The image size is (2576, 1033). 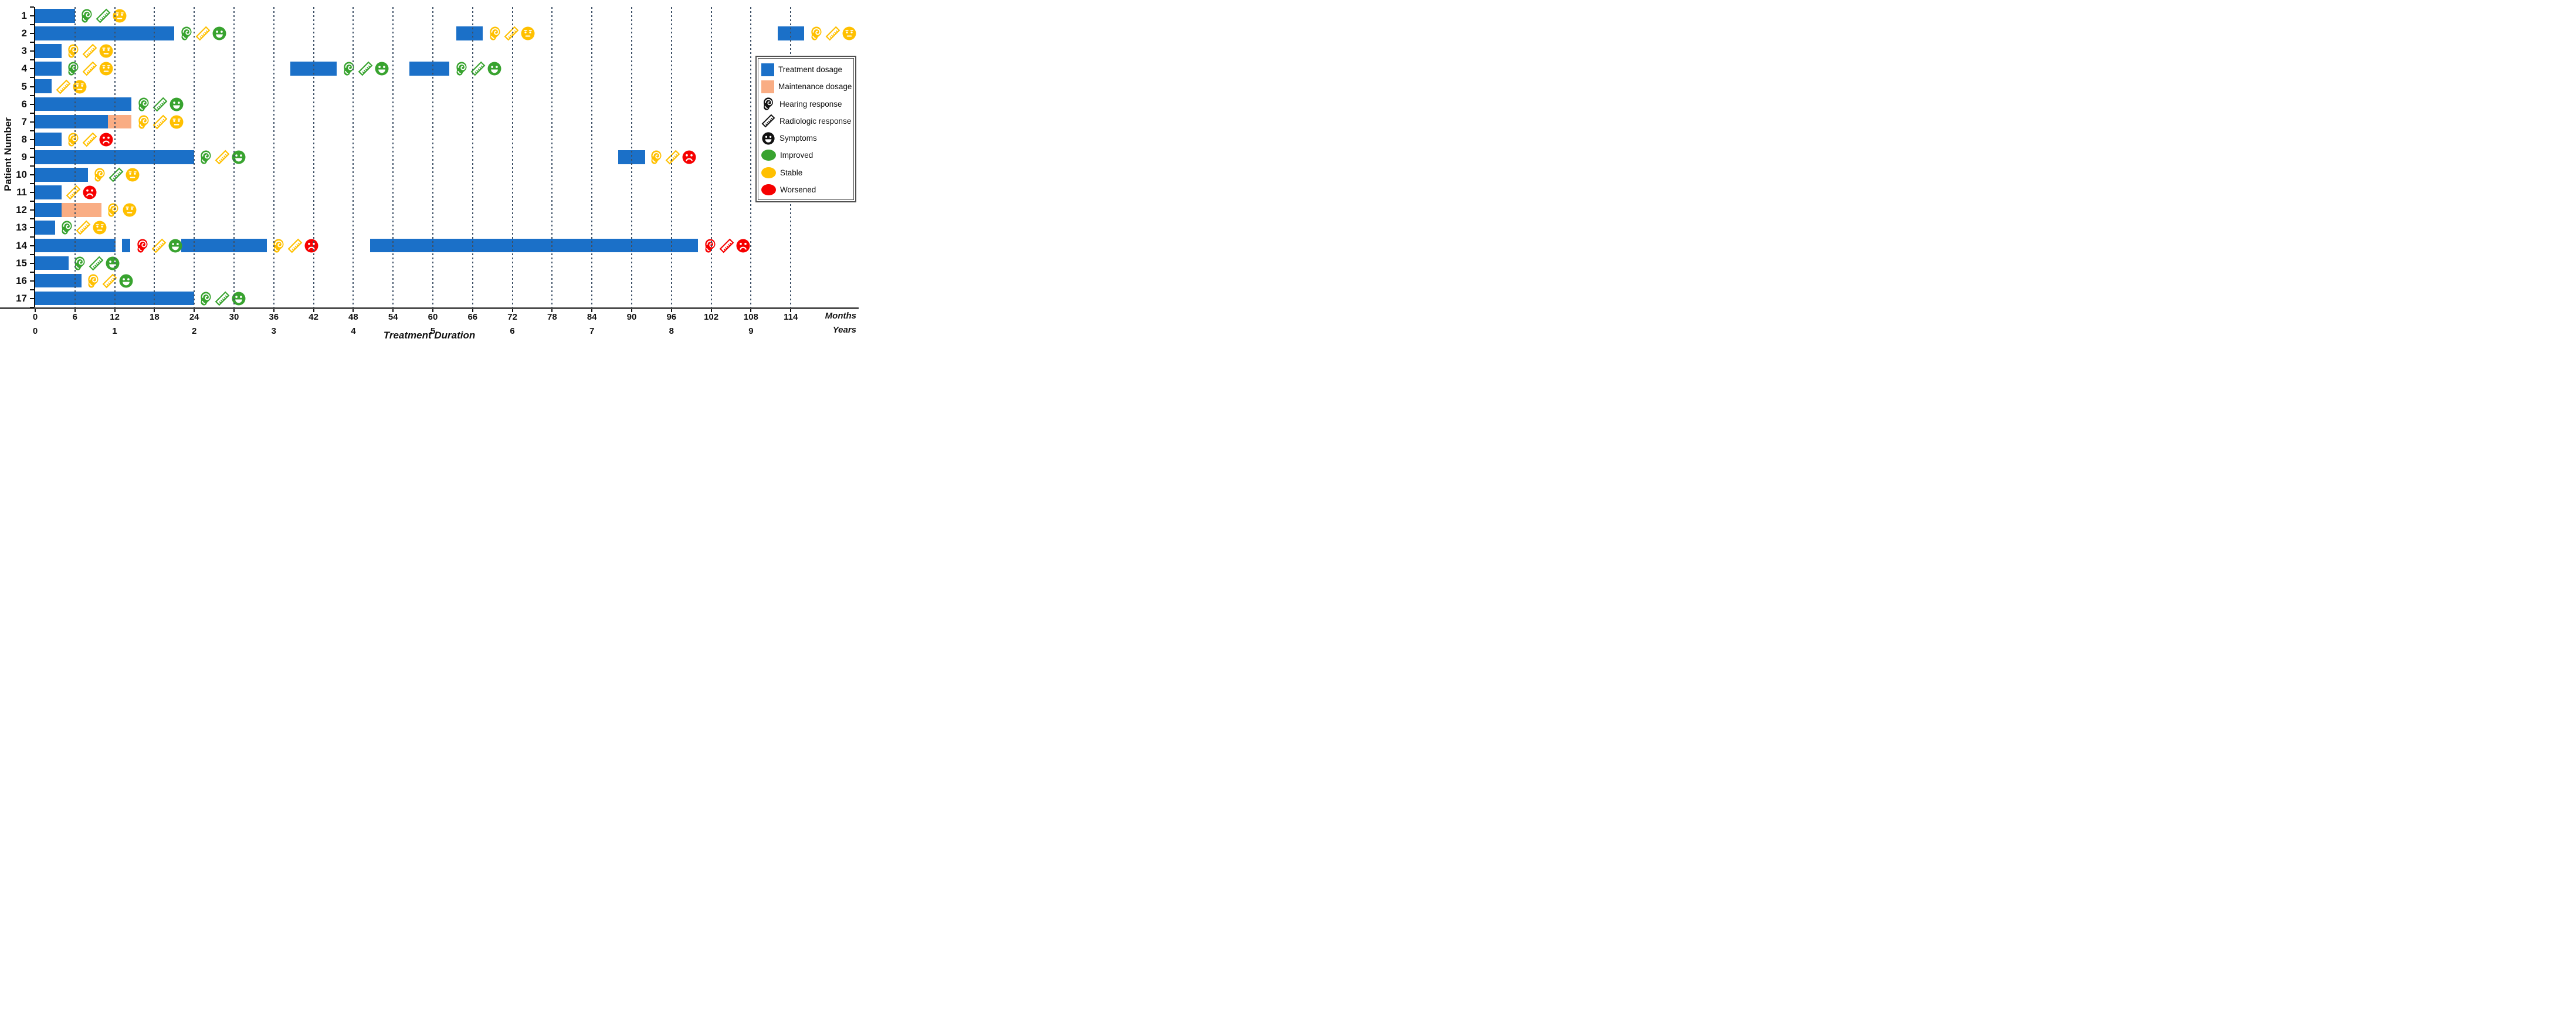 I want to click on y-tick-label: 15, so click(x=22, y=263).